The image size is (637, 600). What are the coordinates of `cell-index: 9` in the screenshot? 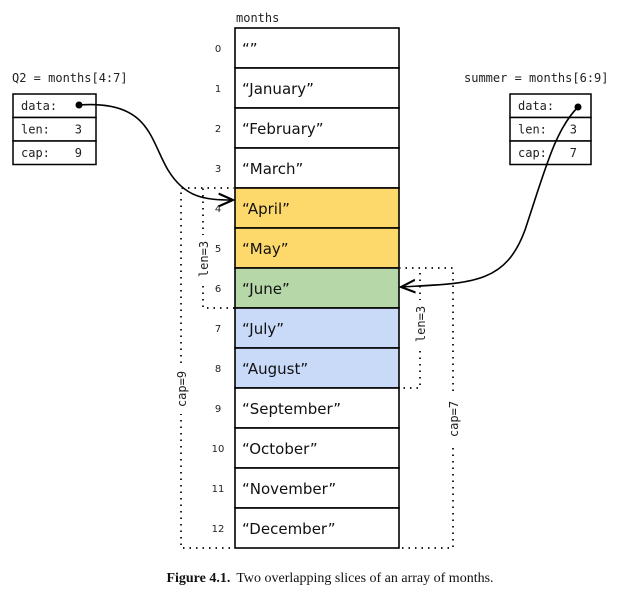 It's located at (218, 409).